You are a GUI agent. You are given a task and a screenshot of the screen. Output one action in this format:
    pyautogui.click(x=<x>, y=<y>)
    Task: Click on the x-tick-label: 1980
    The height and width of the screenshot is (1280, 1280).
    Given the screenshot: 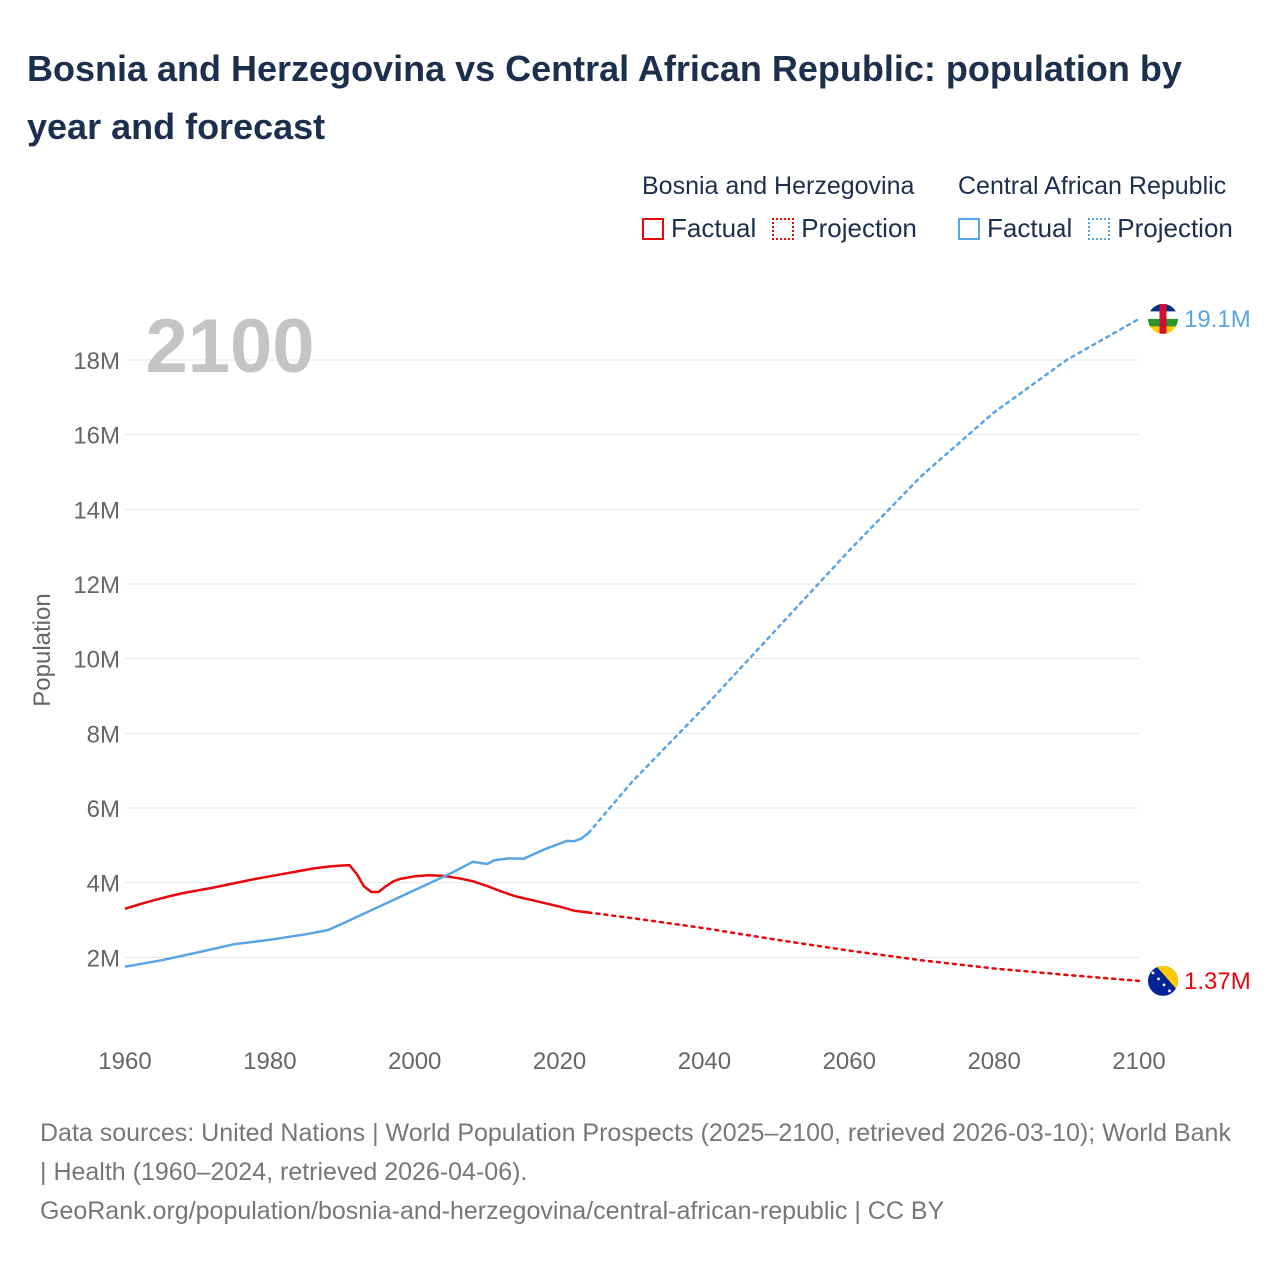 What is the action you would take?
    pyautogui.click(x=269, y=1061)
    